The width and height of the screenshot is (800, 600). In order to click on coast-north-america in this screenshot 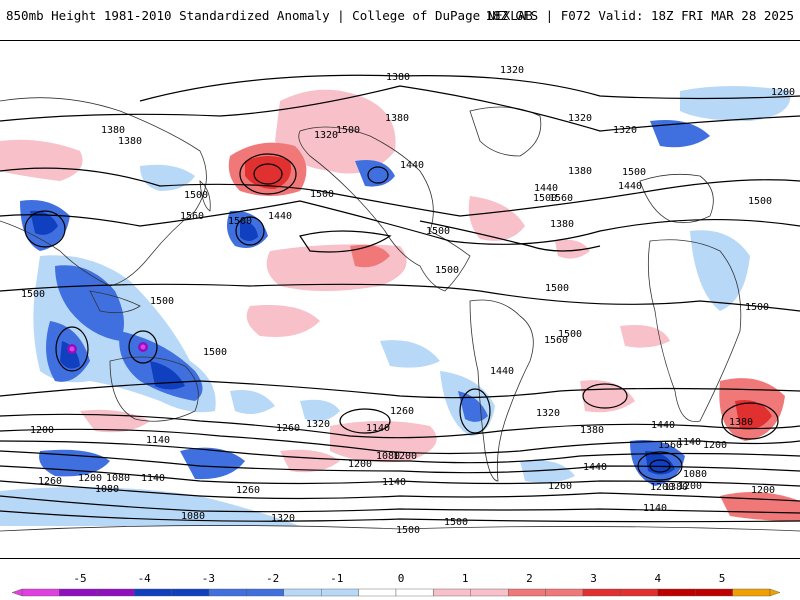, I will do `click(384, 209)`.